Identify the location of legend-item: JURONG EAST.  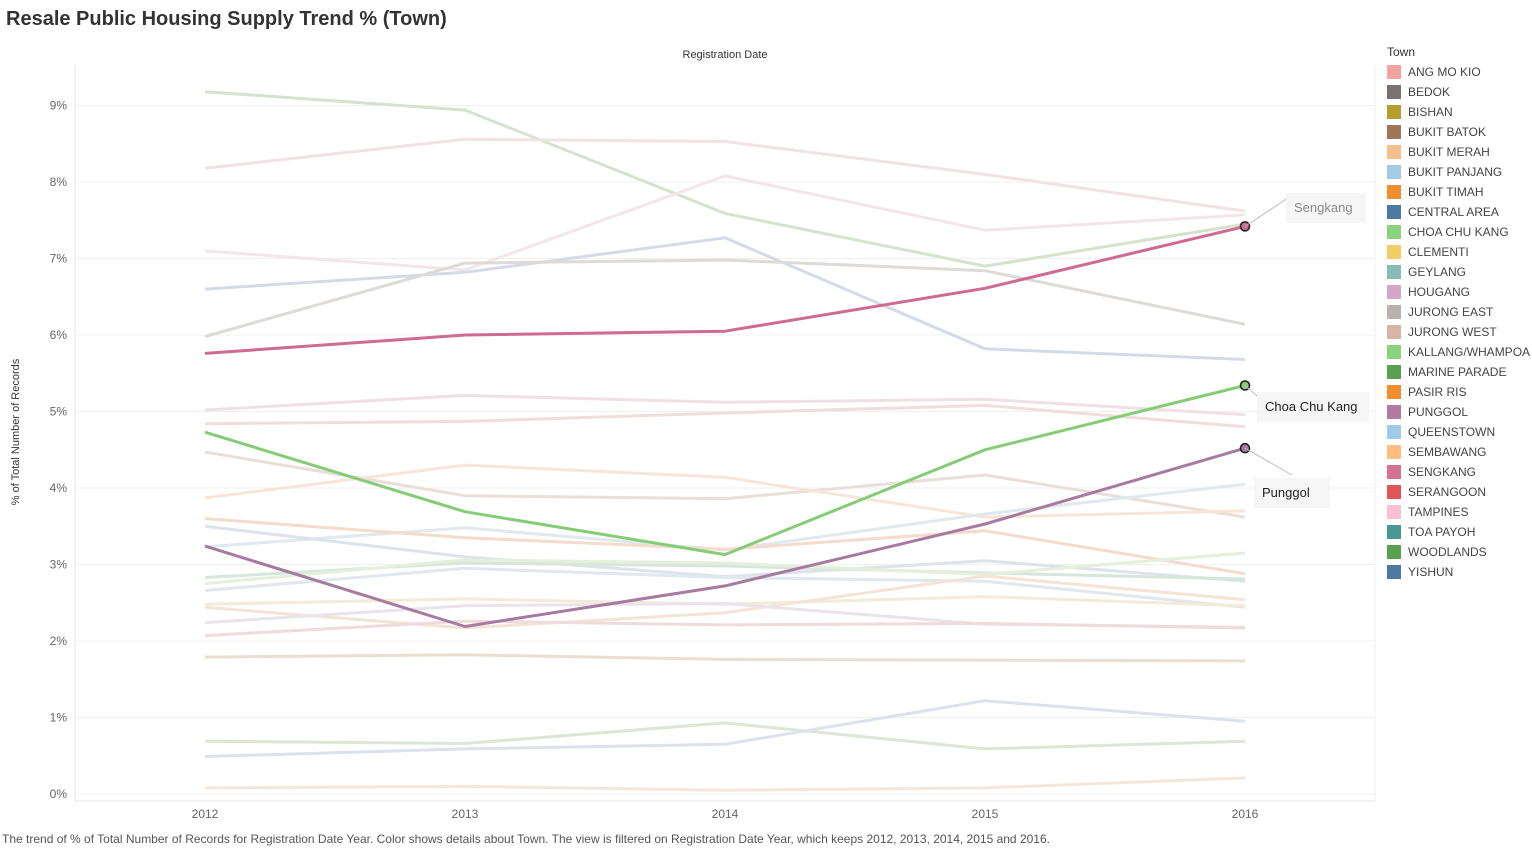
(1459, 312).